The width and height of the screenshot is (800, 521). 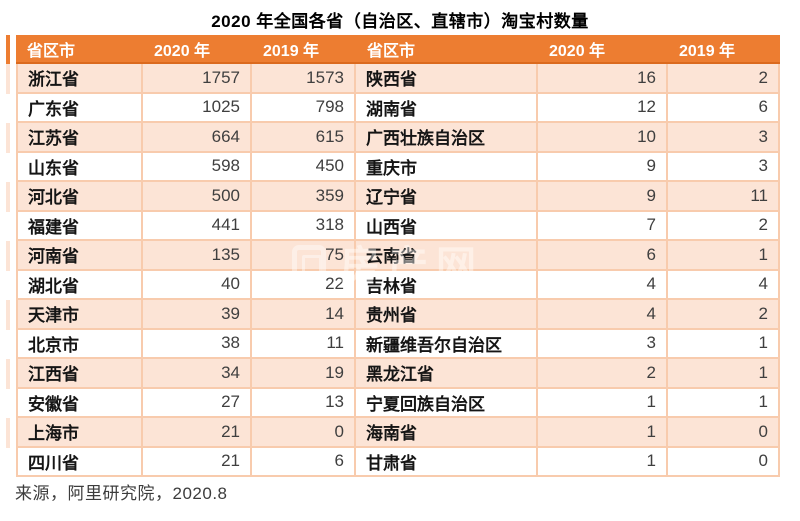 I want to click on source-note: 来源，阿里研究院，2020.8, so click(x=121, y=493).